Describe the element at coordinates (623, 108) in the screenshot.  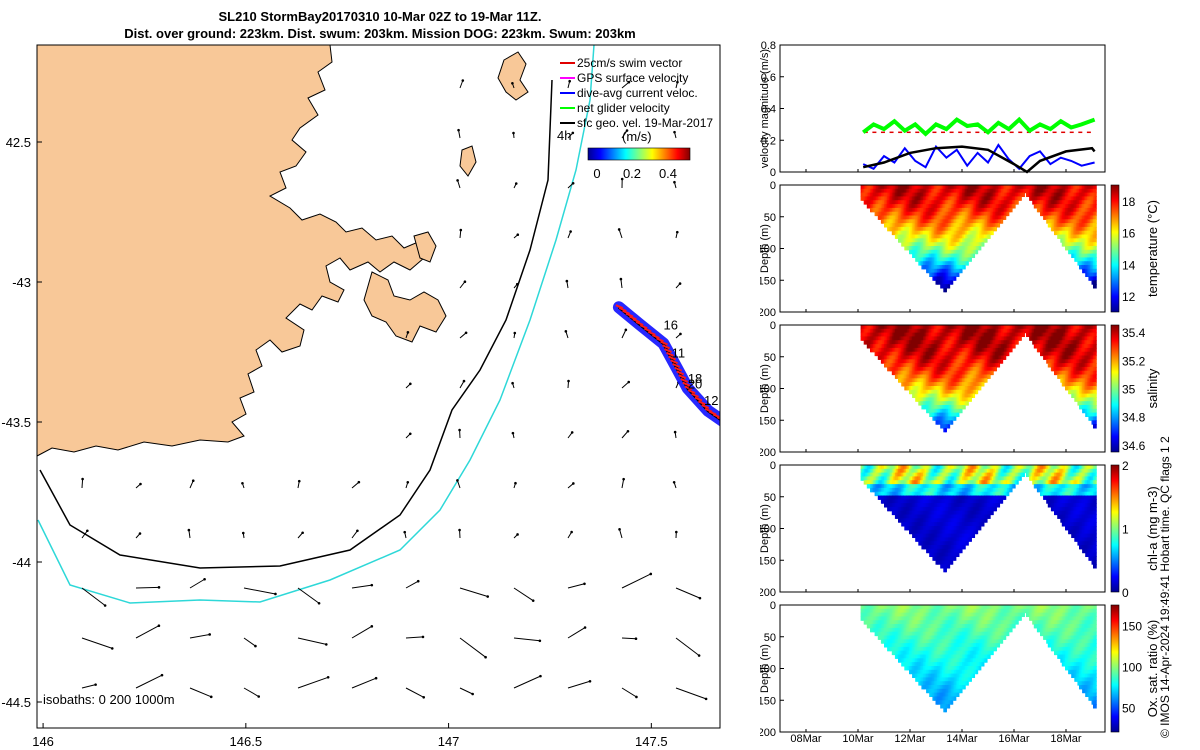
I see `legend-label: net glider velocity` at that location.